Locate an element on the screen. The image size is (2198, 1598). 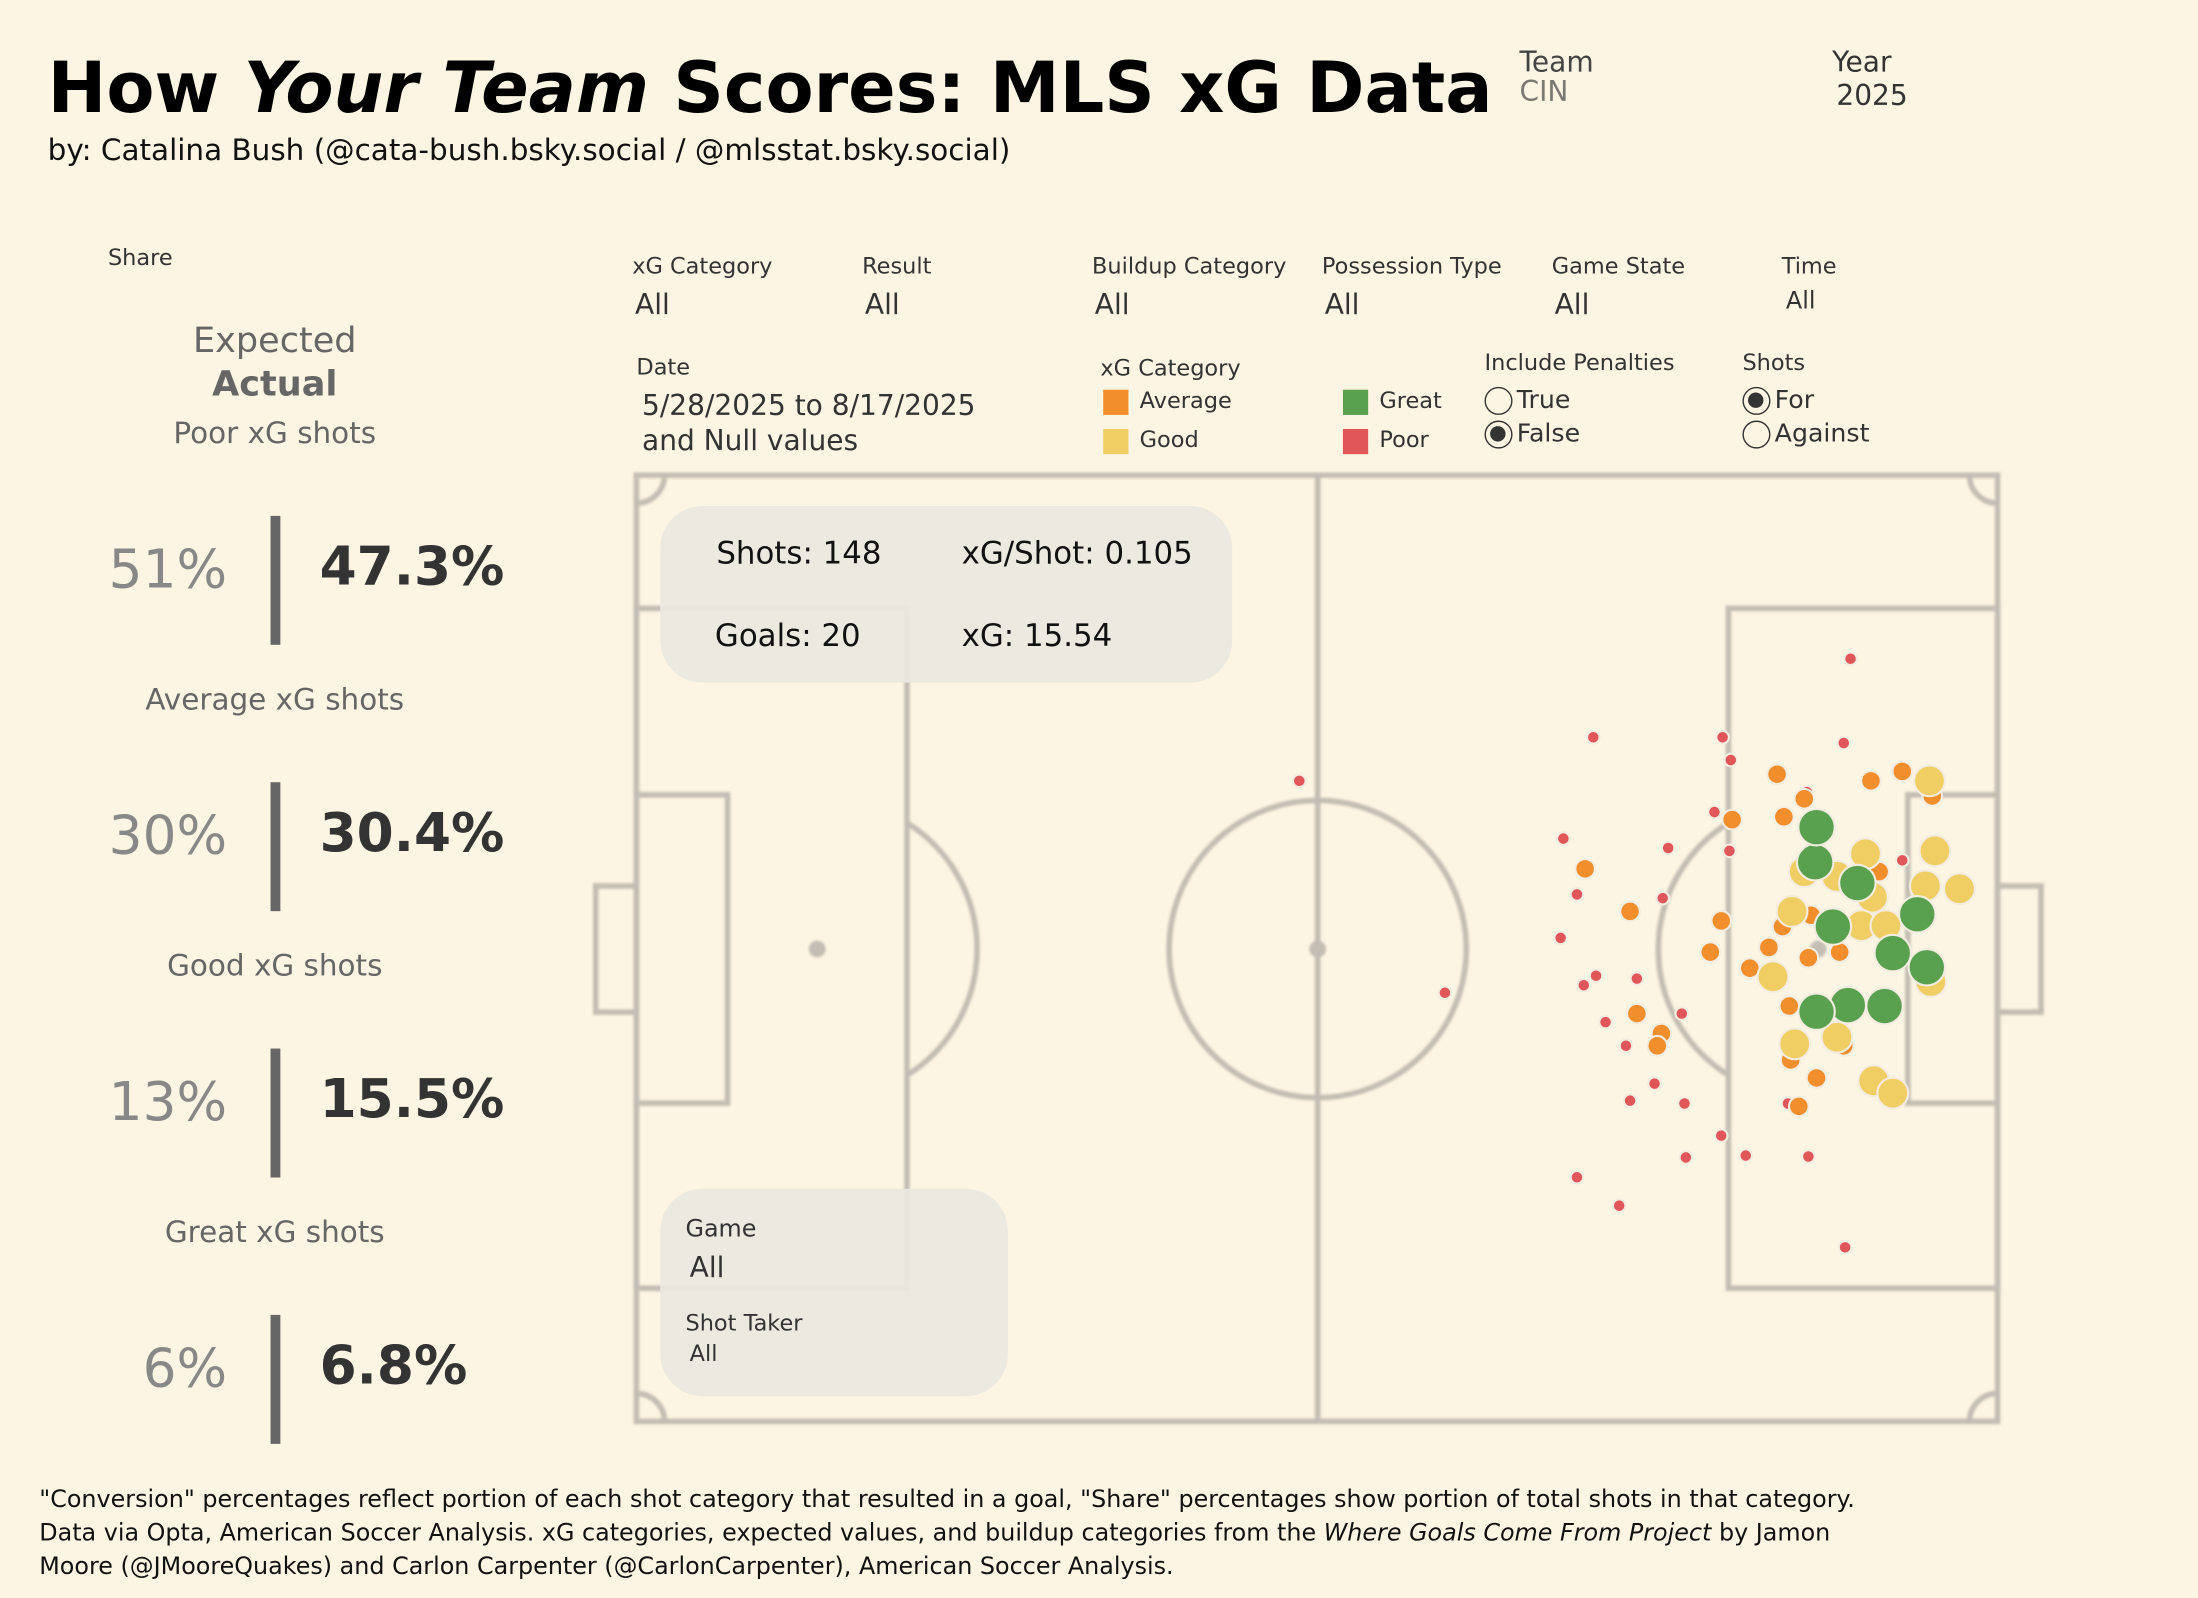
filter-result: Result All is located at coordinates (896, 286).